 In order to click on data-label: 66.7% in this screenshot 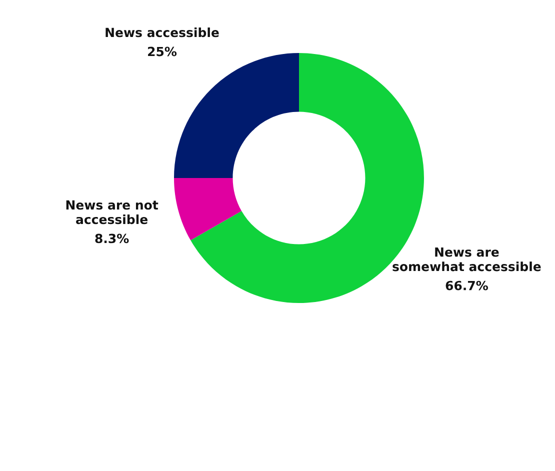, I will do `click(467, 285)`.